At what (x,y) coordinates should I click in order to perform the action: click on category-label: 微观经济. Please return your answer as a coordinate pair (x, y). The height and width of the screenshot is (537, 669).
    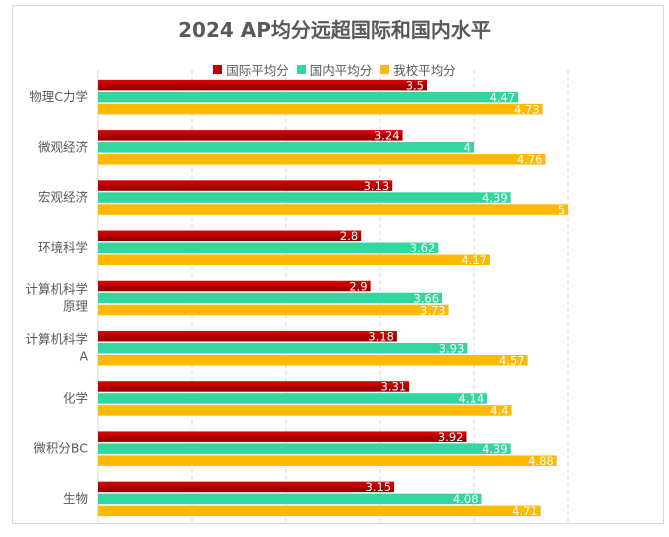
    Looking at the image, I should click on (63, 146).